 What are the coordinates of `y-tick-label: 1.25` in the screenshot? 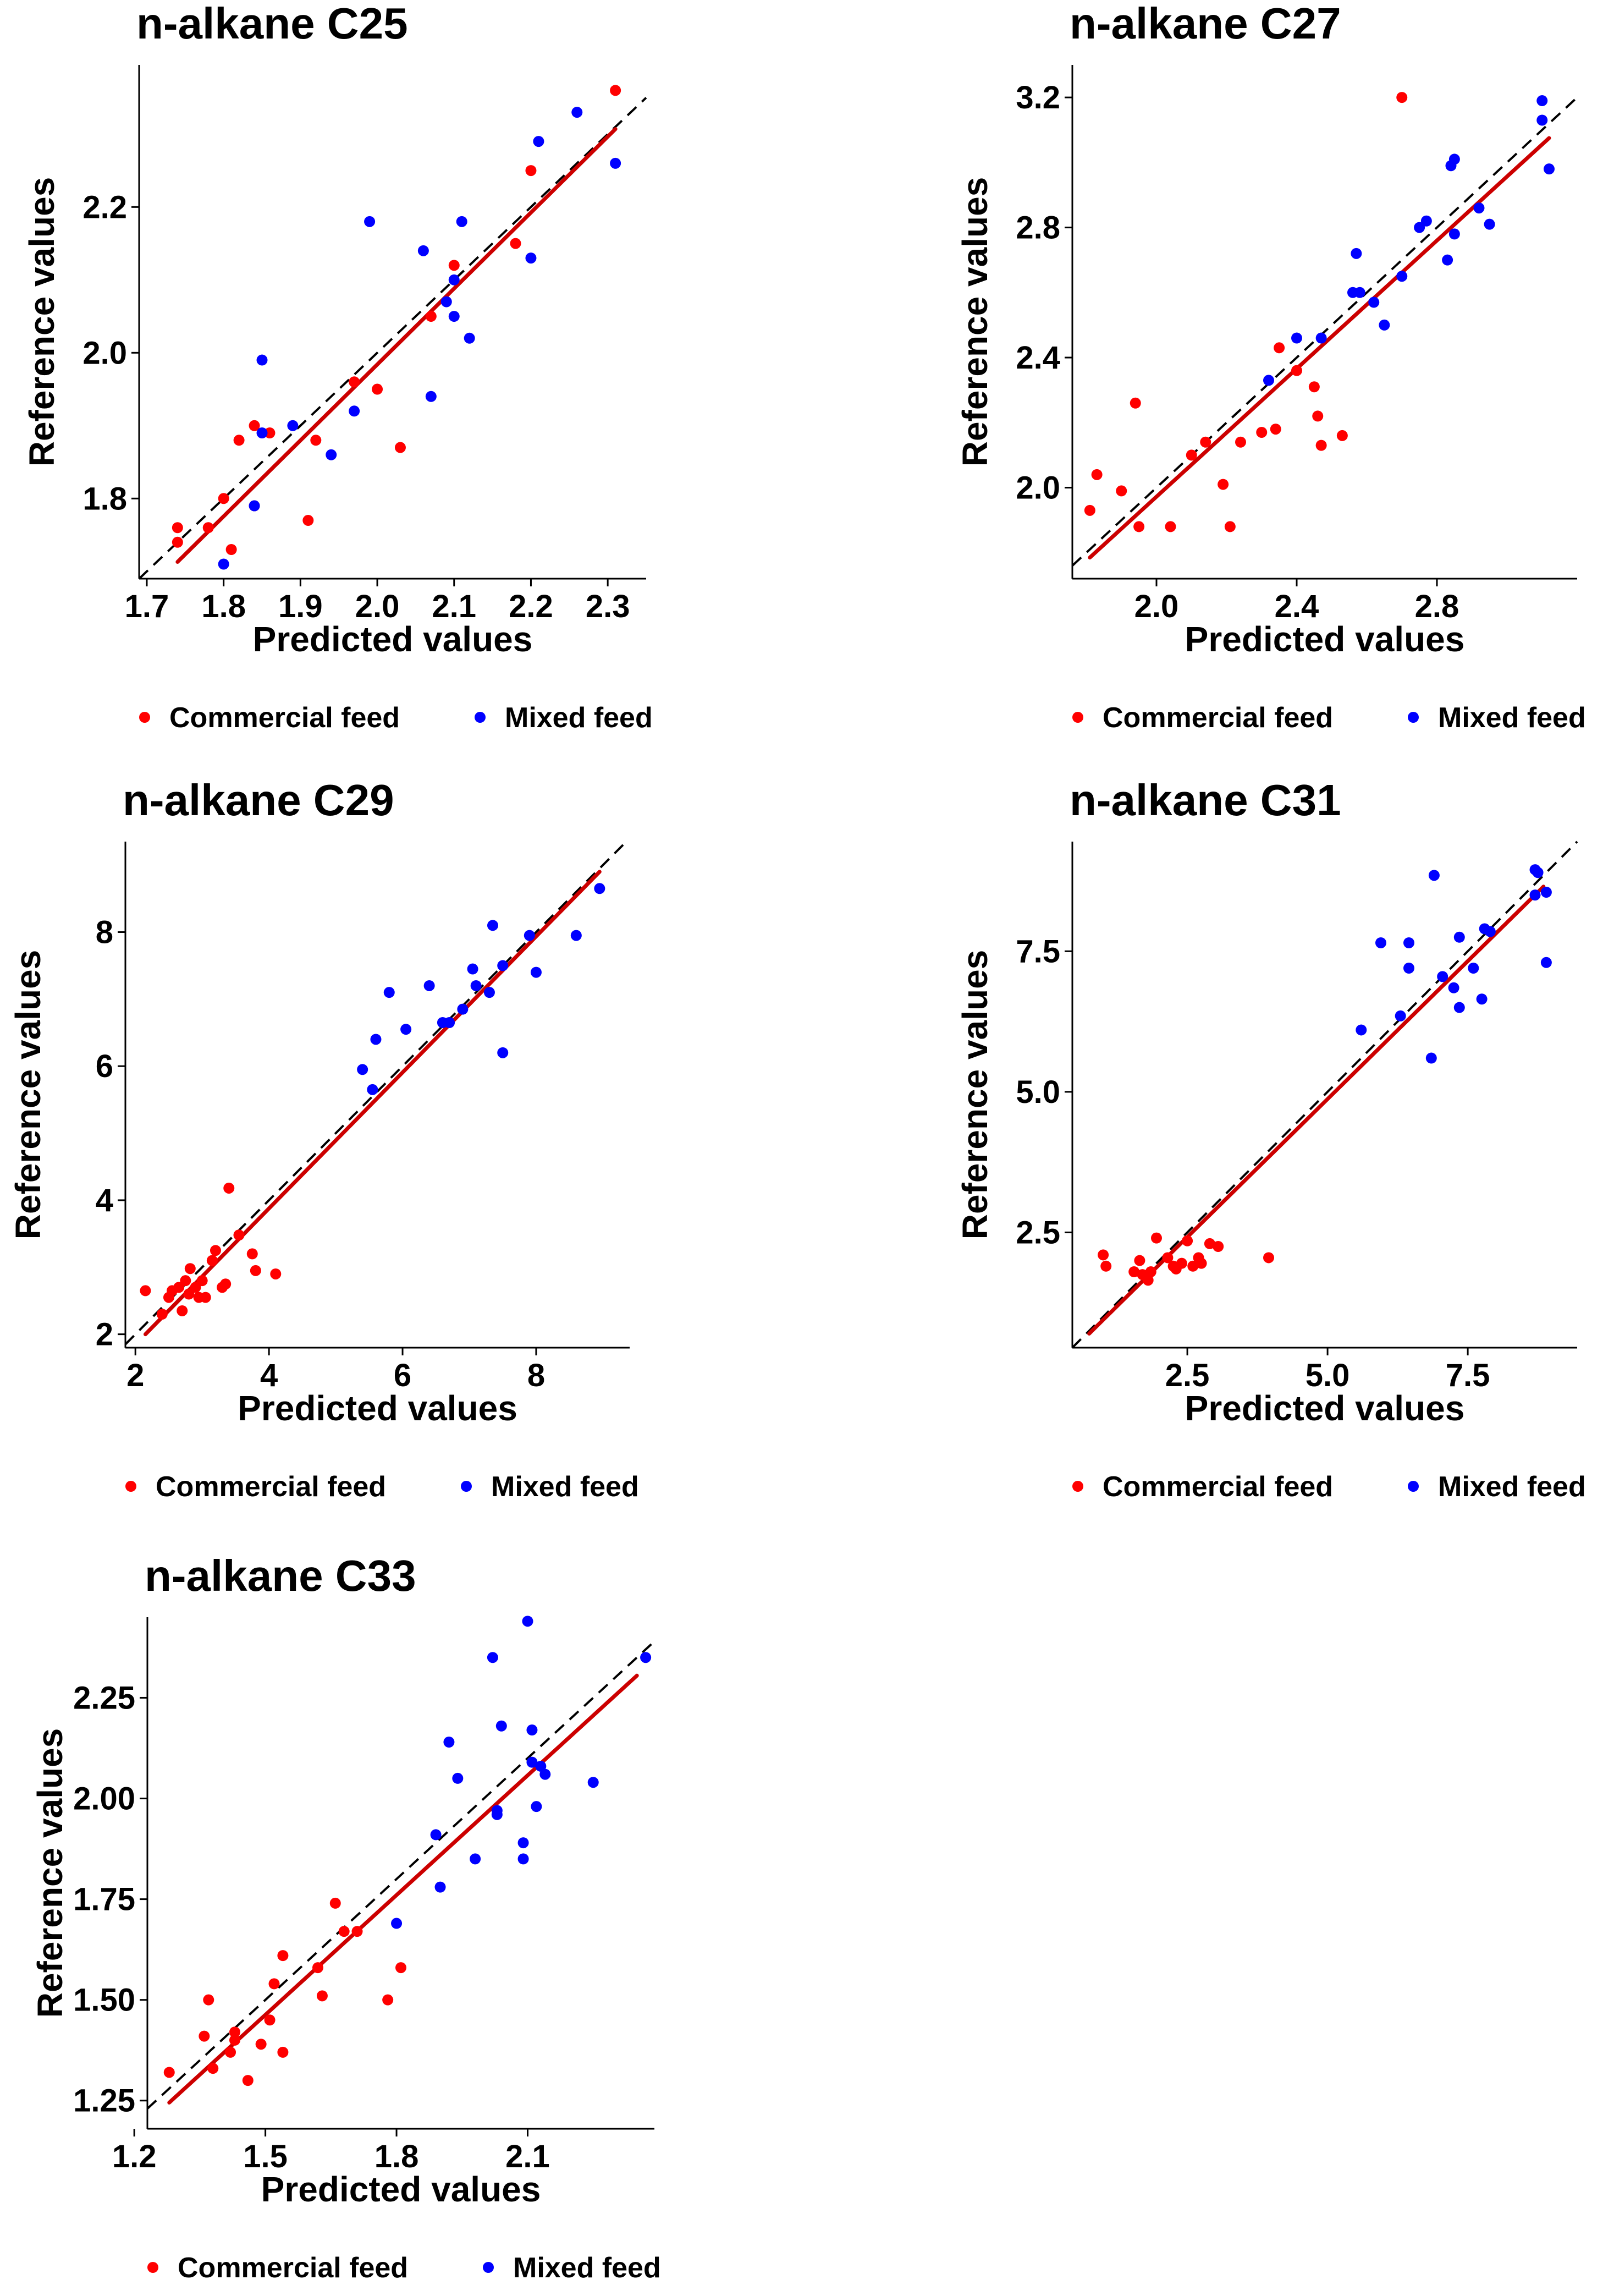 It's located at (104, 2101).